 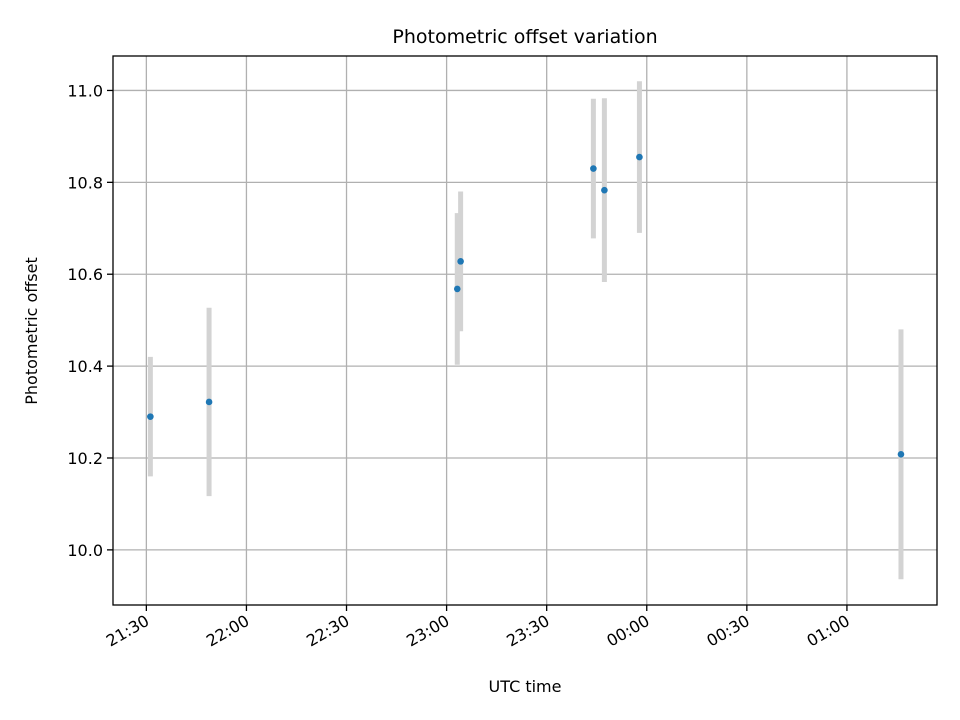 I want to click on y-tick-label: 11.0, so click(x=85, y=90).